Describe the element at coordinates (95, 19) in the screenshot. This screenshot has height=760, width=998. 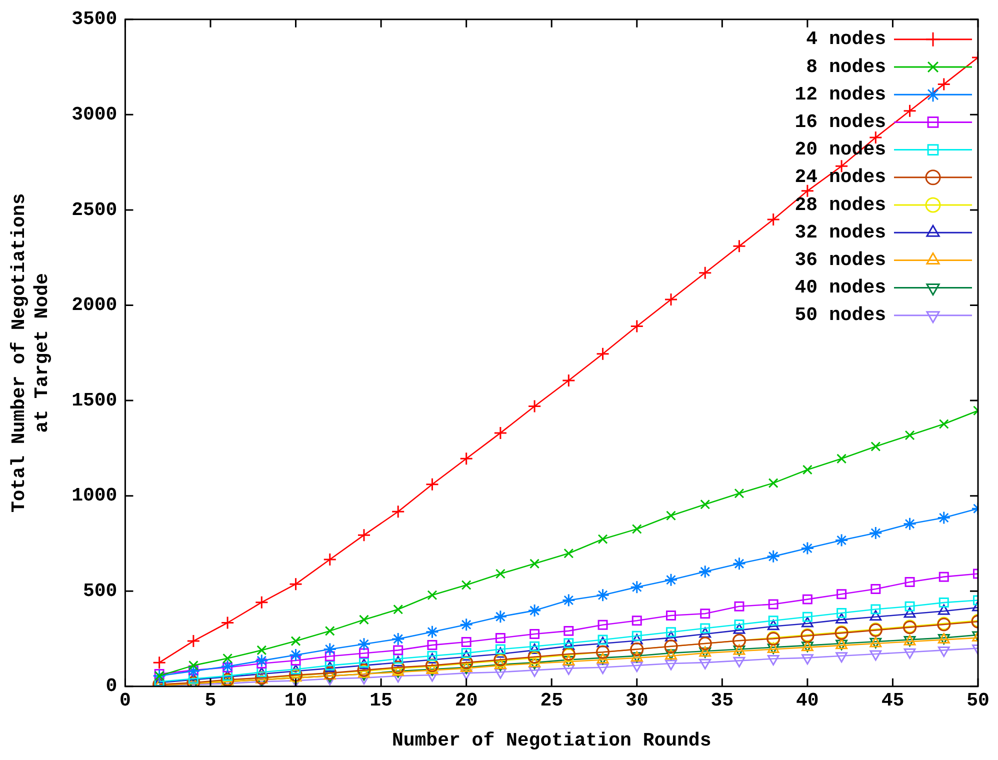
I see `y-tick-label: 3500` at that location.